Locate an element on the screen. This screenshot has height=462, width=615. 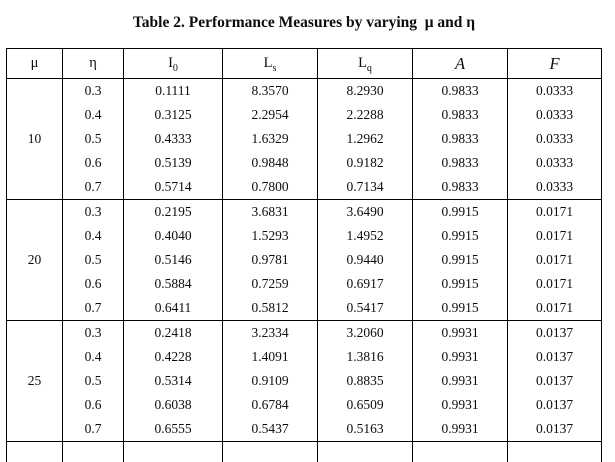
mu-symbol: μ is located at coordinates (34, 63).